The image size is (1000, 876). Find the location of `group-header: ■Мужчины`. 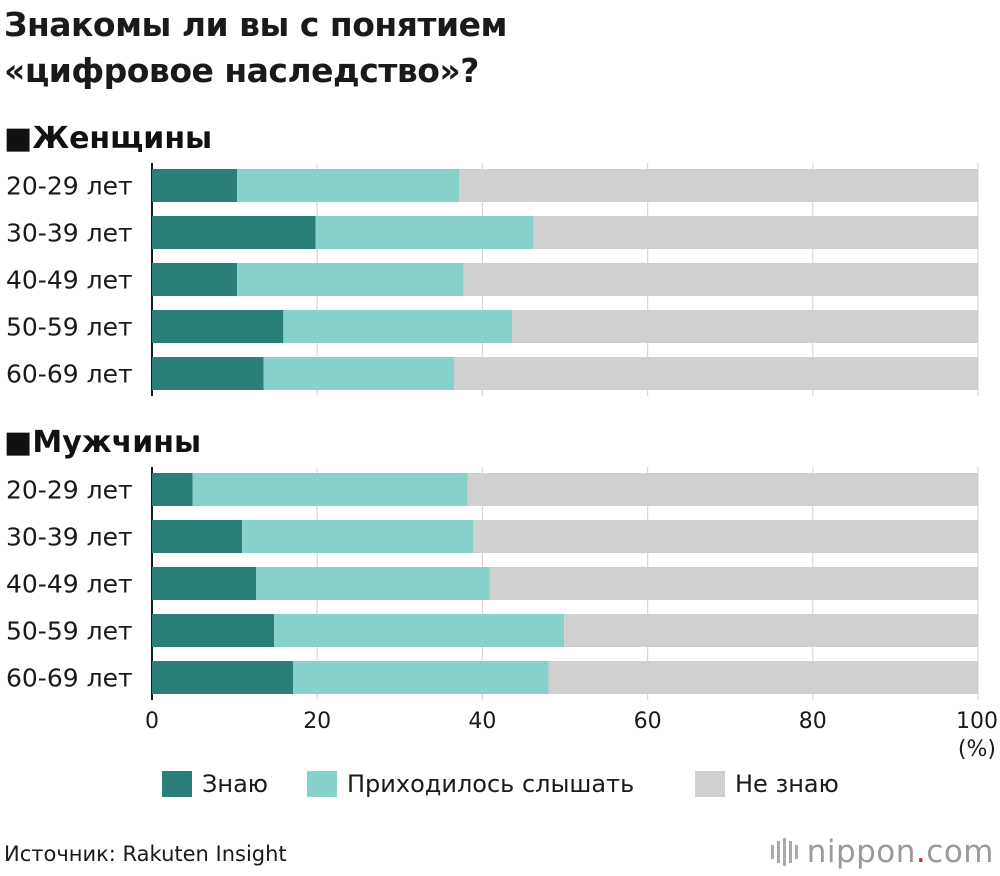

group-header: ■Мужчины is located at coordinates (102, 442).